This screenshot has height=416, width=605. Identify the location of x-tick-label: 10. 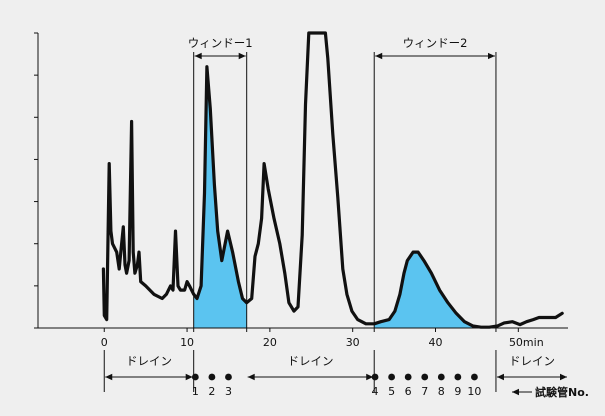
(187, 342).